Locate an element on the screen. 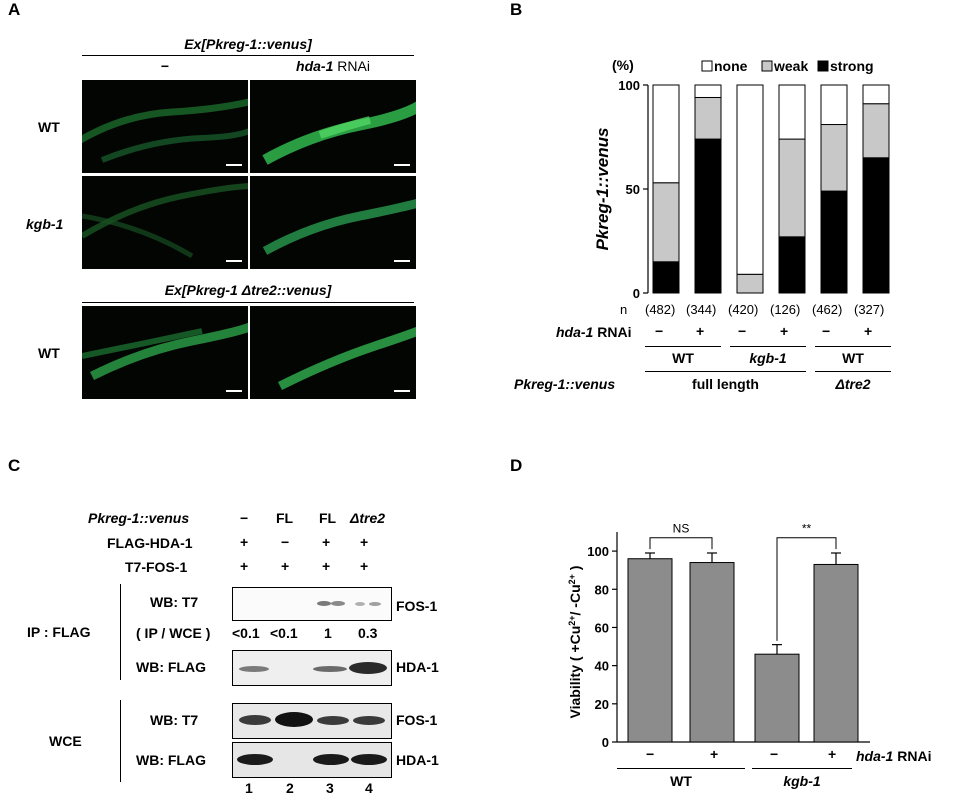 The width and height of the screenshot is (959, 800). panel-b-rnai-signs: − + − + − + is located at coordinates (770, 332).